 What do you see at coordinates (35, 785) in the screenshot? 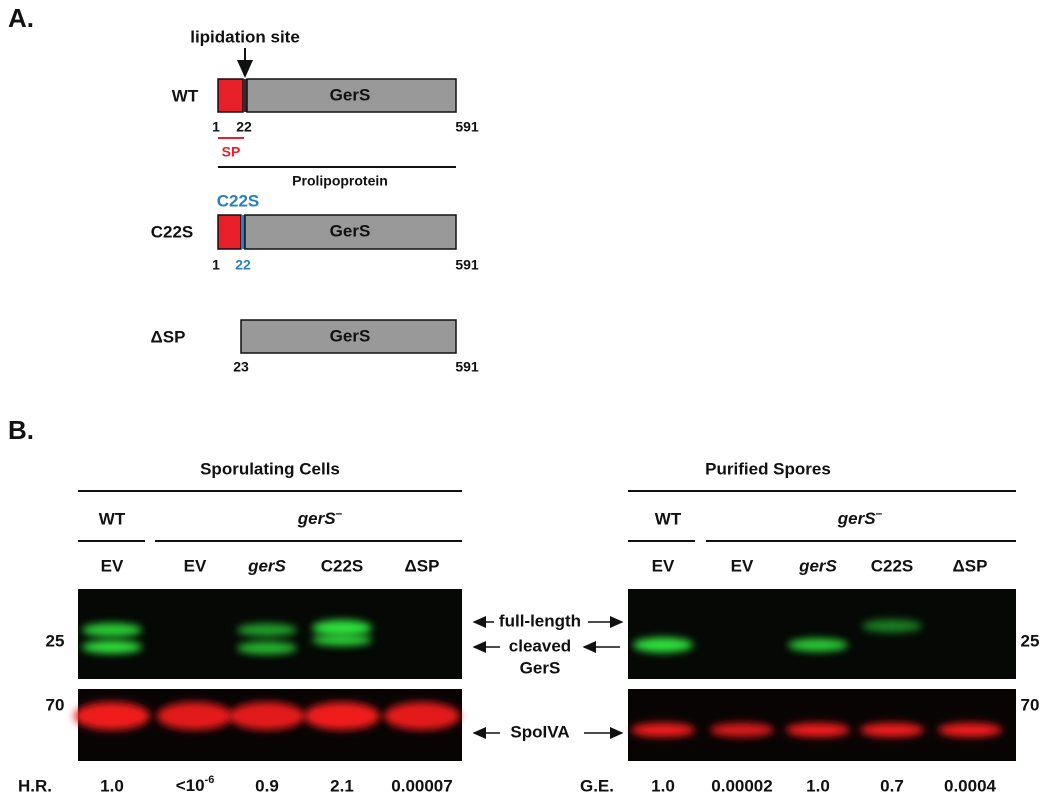
I see `quant-label: H.R.` at bounding box center [35, 785].